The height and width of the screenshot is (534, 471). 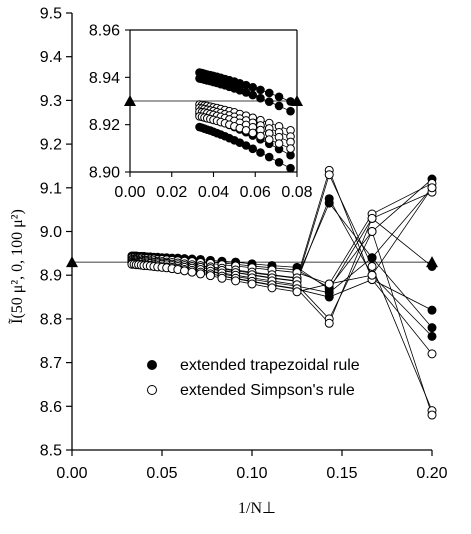 What do you see at coordinates (51, 145) in the screenshot?
I see `y-tick-label: 9.2` at bounding box center [51, 145].